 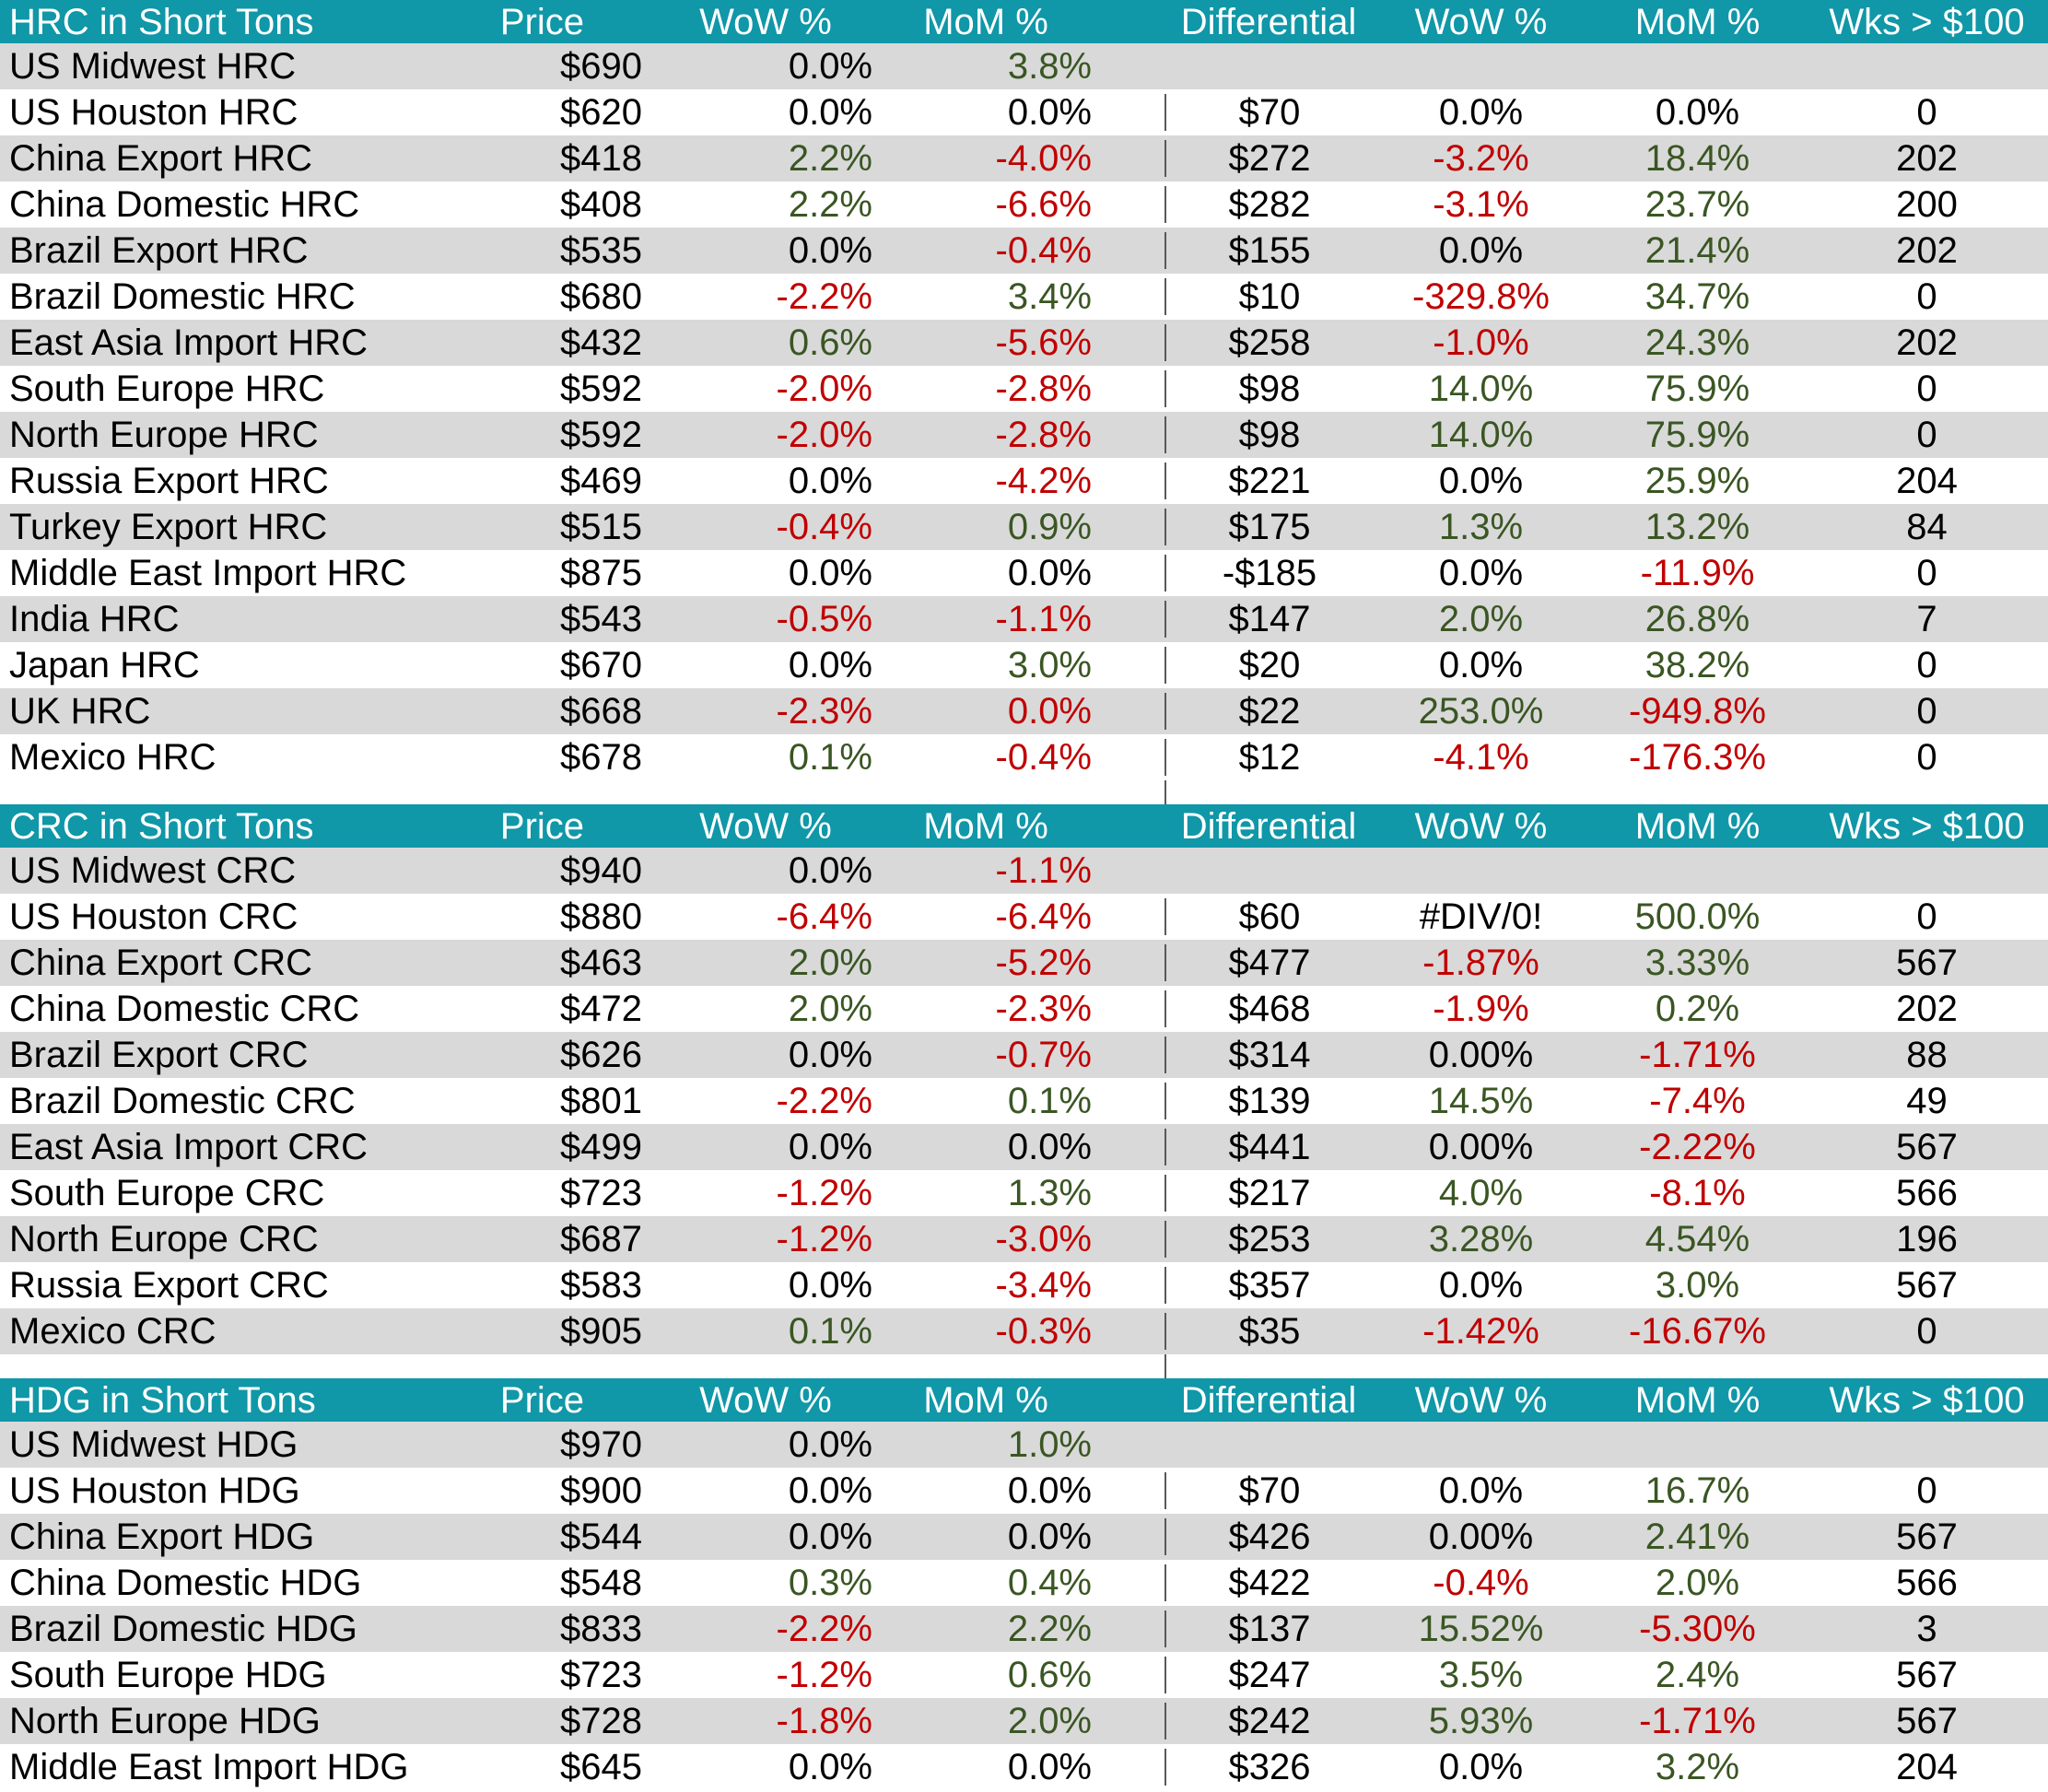 What do you see at coordinates (162, 1537) in the screenshot?
I see `cell-label: China Export HDG` at bounding box center [162, 1537].